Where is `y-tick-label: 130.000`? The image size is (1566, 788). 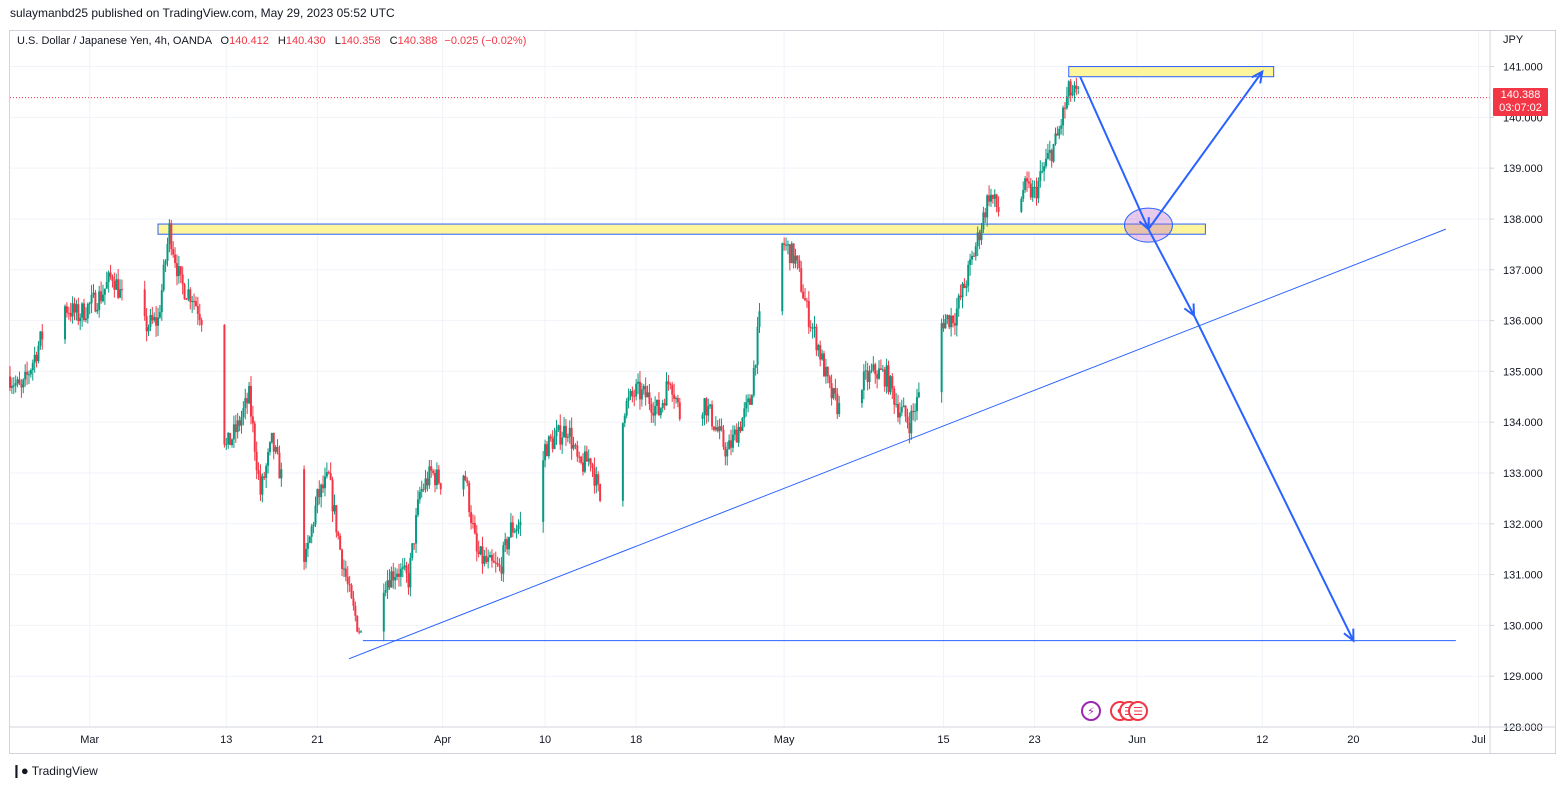 y-tick-label: 130.000 is located at coordinates (1523, 626).